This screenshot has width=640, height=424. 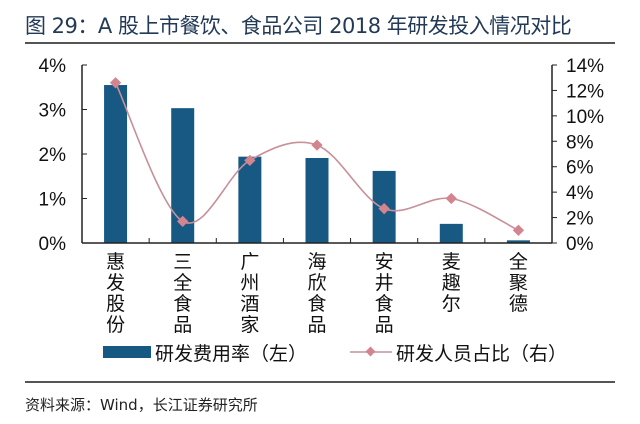 I want to click on right-tick-label: 14%, so click(x=585, y=66).